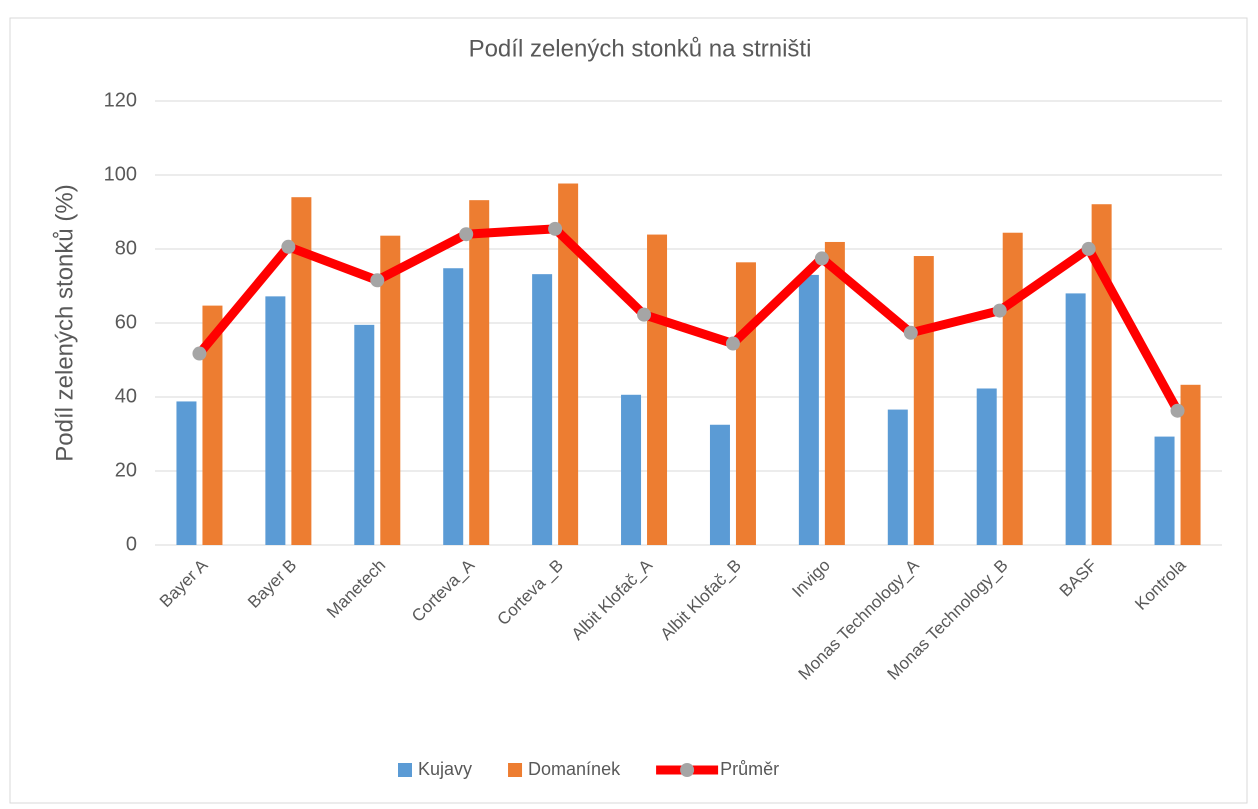  I want to click on legend-label: Domanínek, so click(574, 769).